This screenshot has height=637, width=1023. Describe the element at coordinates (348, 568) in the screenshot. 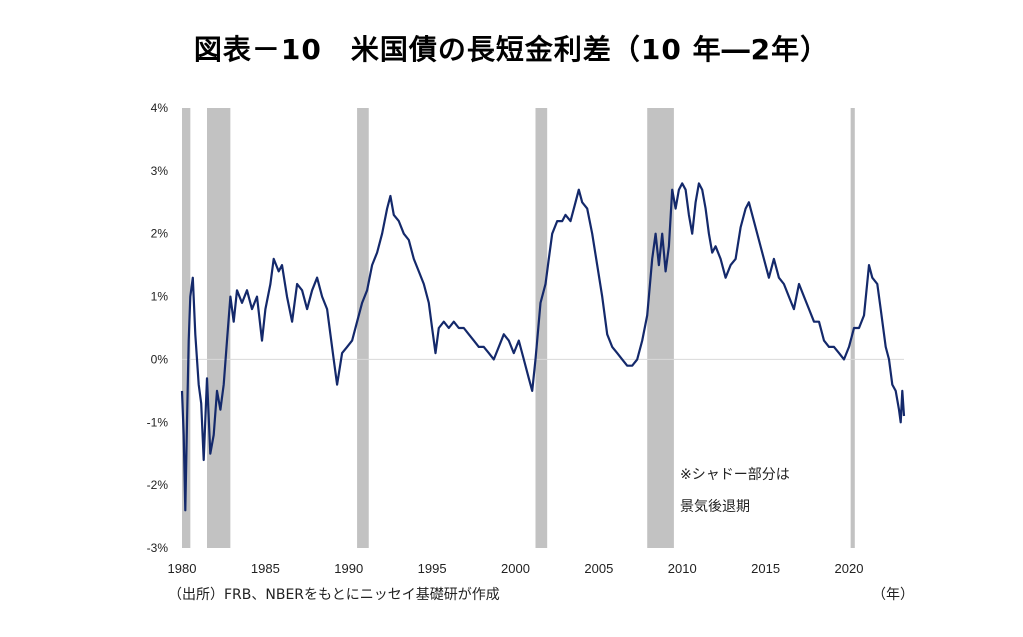

I see `x-tick-label: 1990` at that location.